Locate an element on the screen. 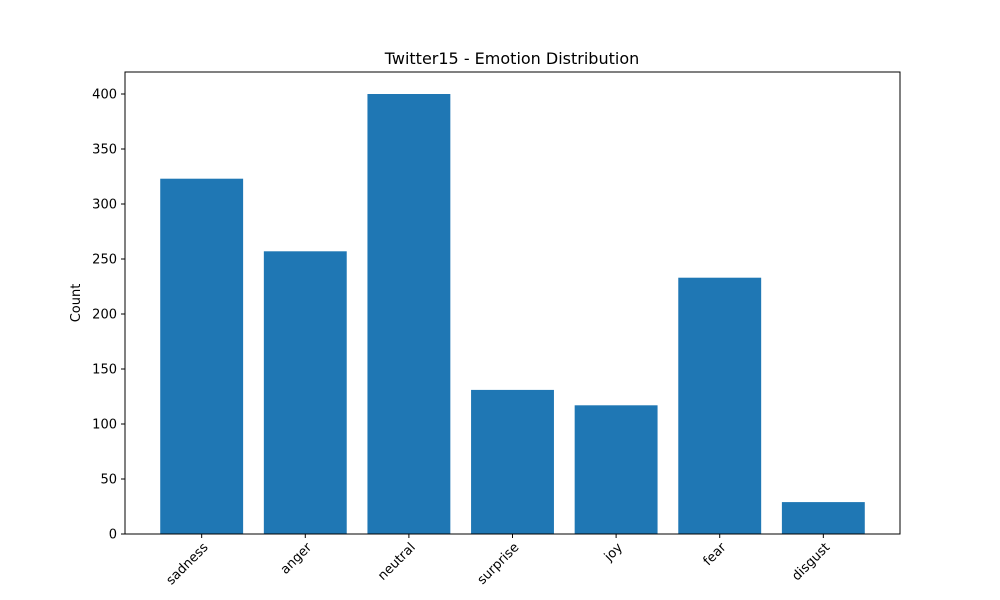 The width and height of the screenshot is (1000, 600). y-tick-label-300: 300 is located at coordinates (104, 205).